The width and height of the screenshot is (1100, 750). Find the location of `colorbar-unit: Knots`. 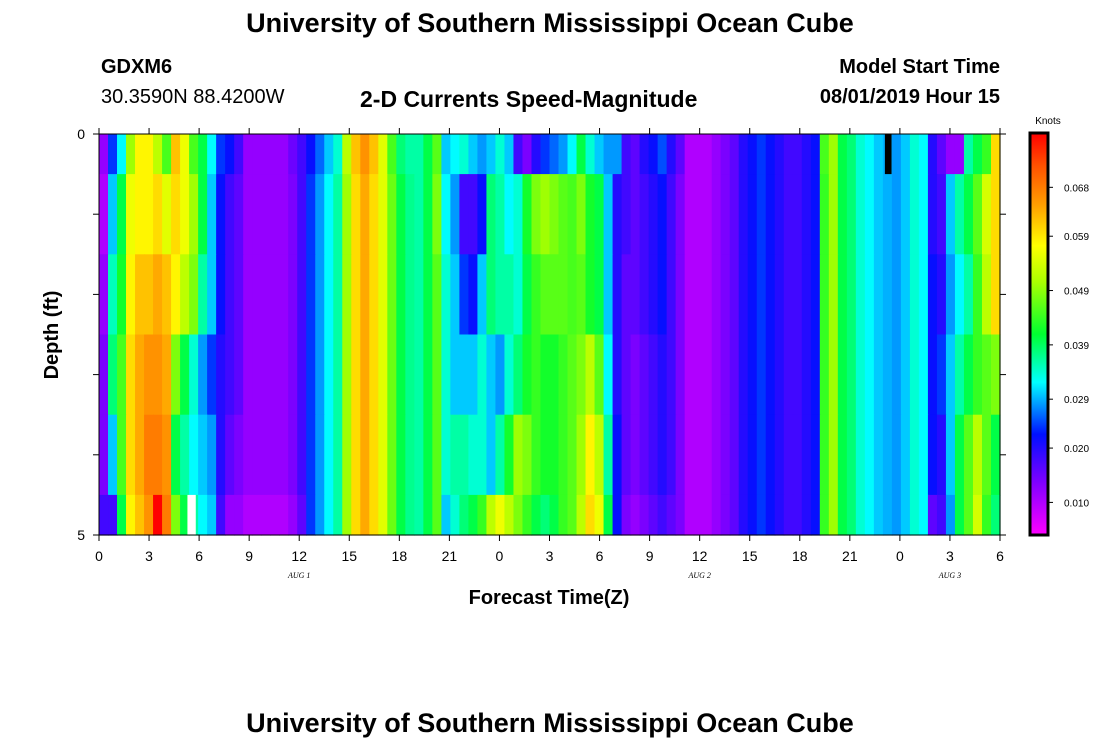

colorbar-unit: Knots is located at coordinates (1048, 121).